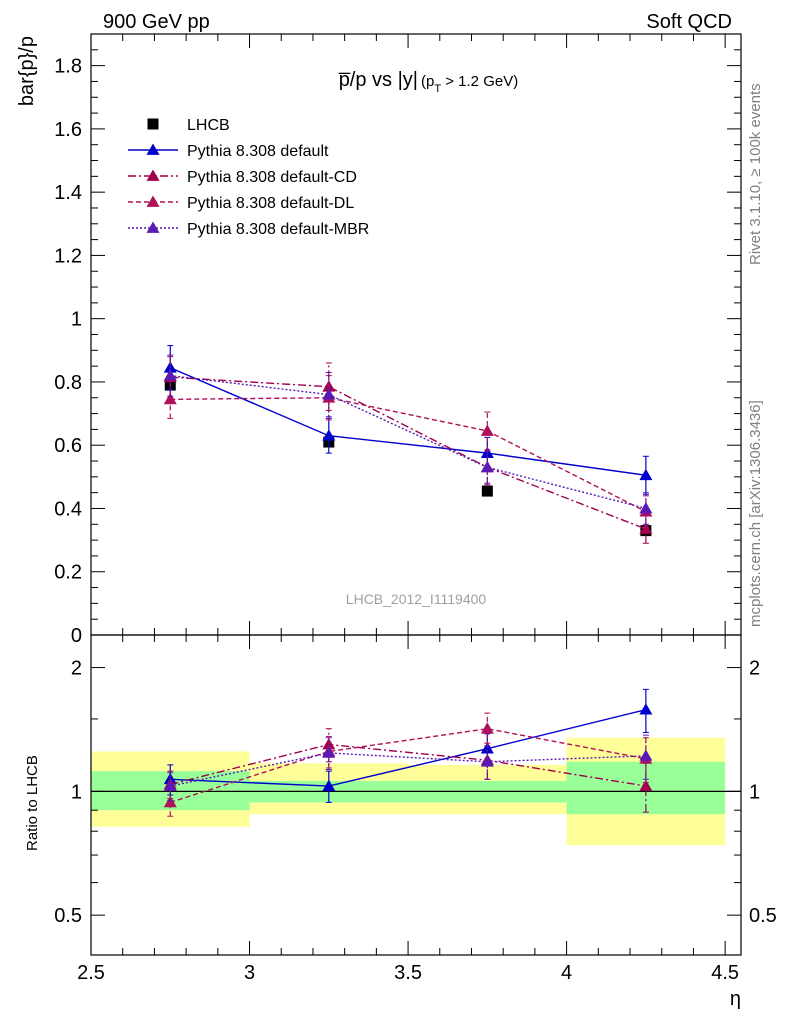  I want to click on ratio-y-tick-label-right: 1, so click(754, 792).